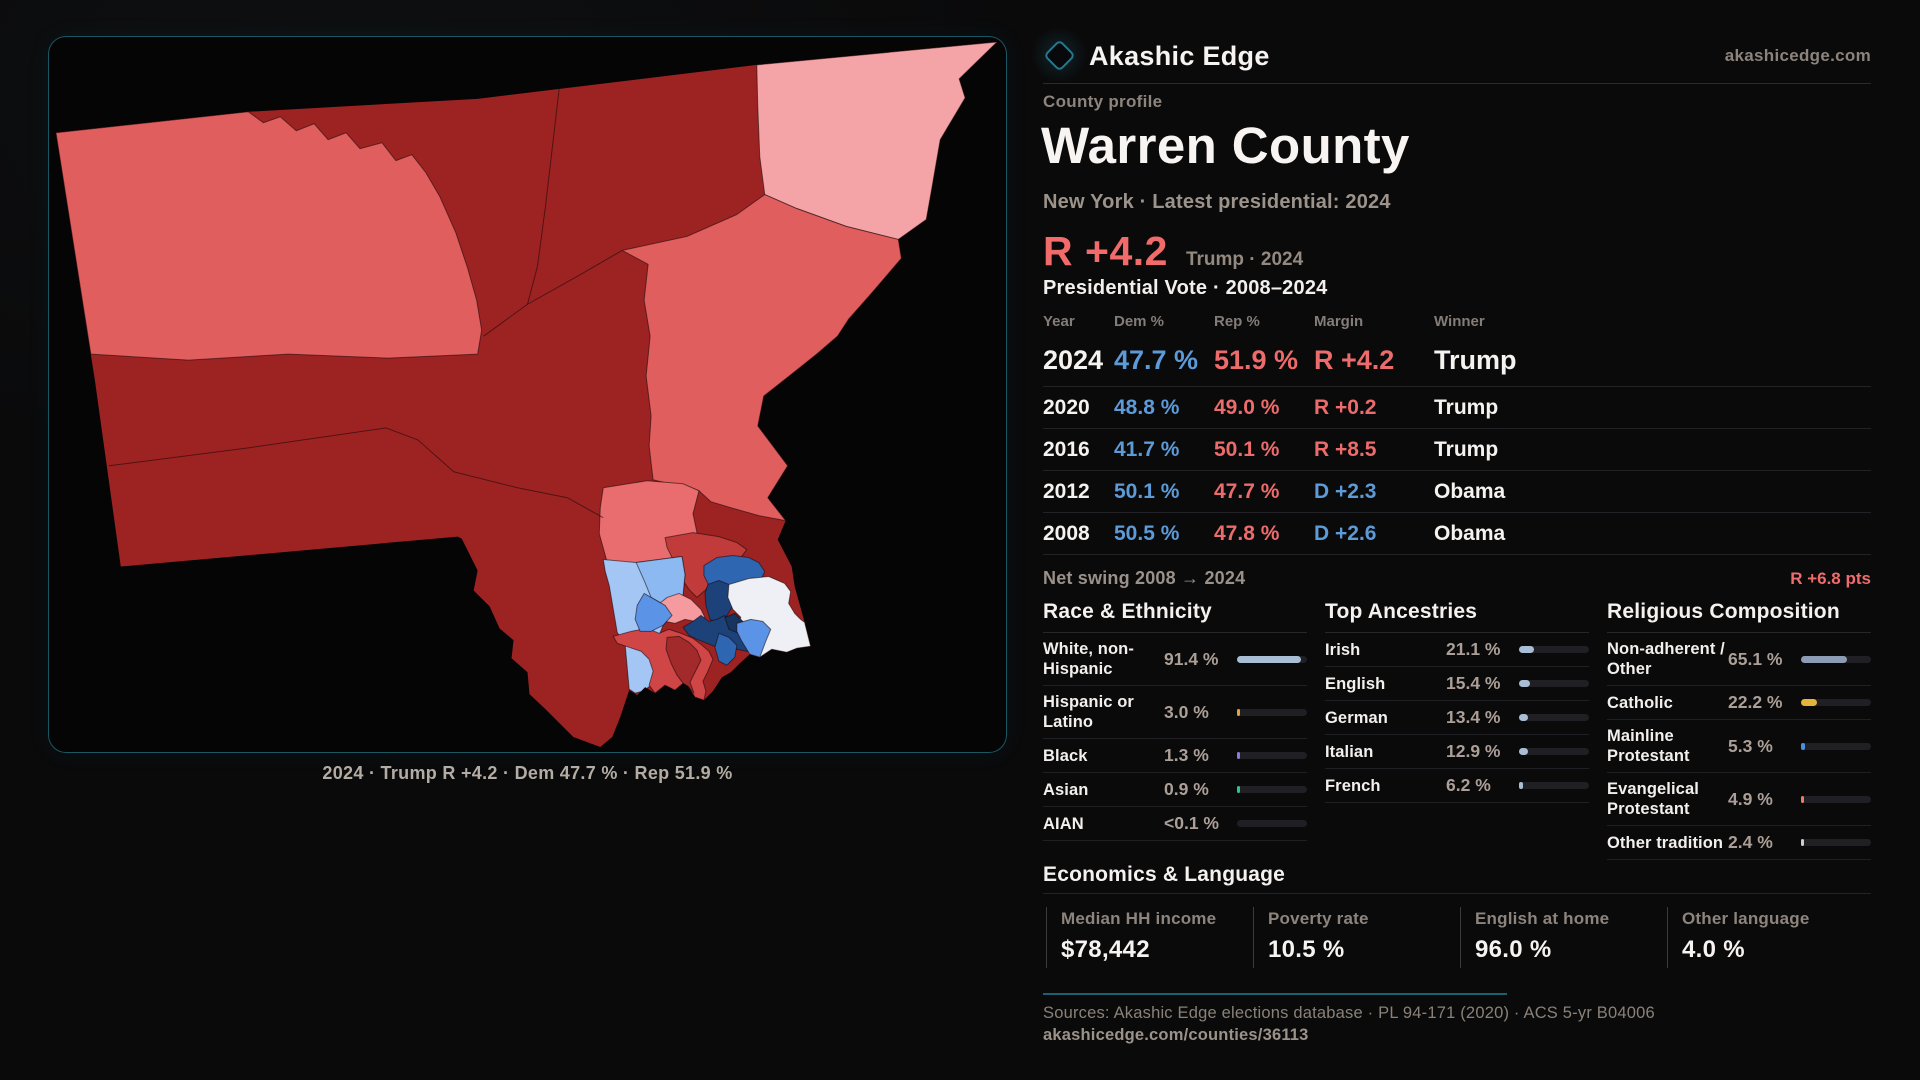 This screenshot has height=1080, width=1920. Describe the element at coordinates (1345, 449) in the screenshot. I see `vote-cell-margin: R +8.5` at that location.